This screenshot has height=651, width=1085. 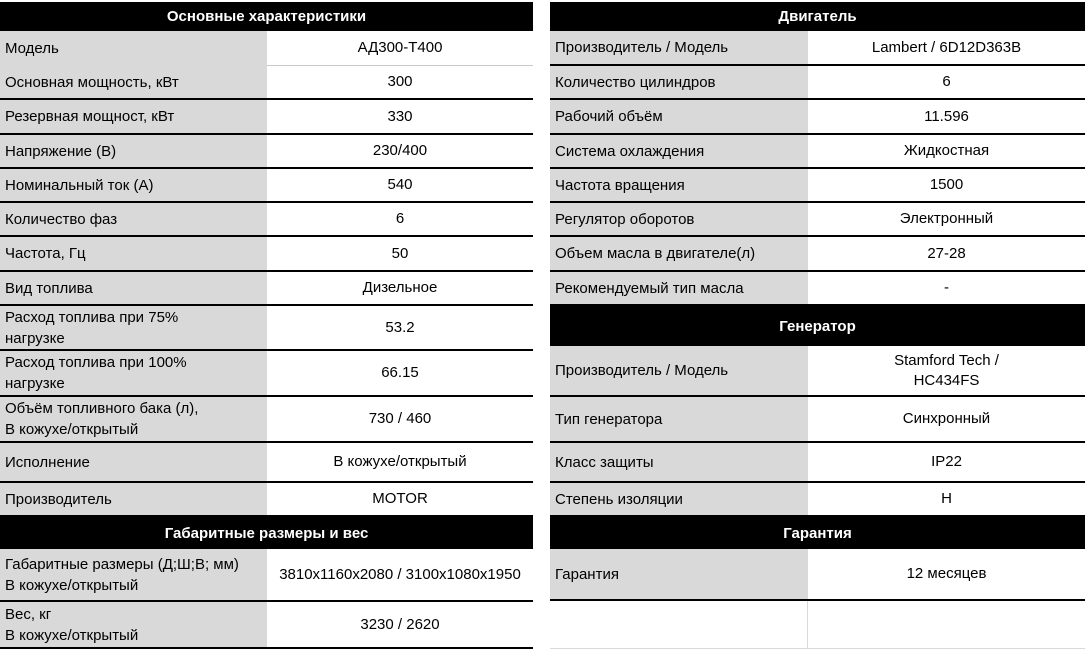 I want to click on section-header-generator: Генератор, so click(x=817, y=326).